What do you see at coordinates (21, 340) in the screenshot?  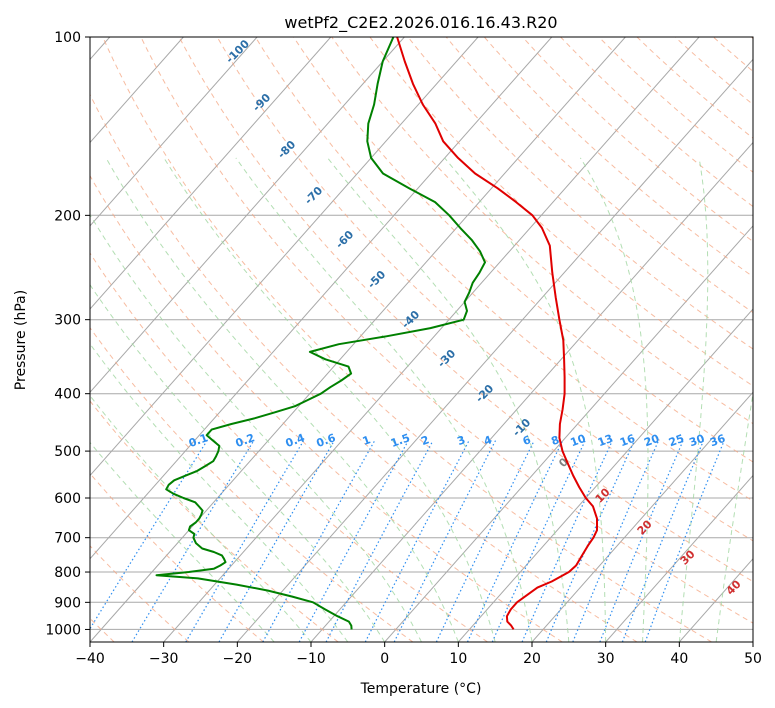 I see `y-axis-title: Pressure (hPa)` at bounding box center [21, 340].